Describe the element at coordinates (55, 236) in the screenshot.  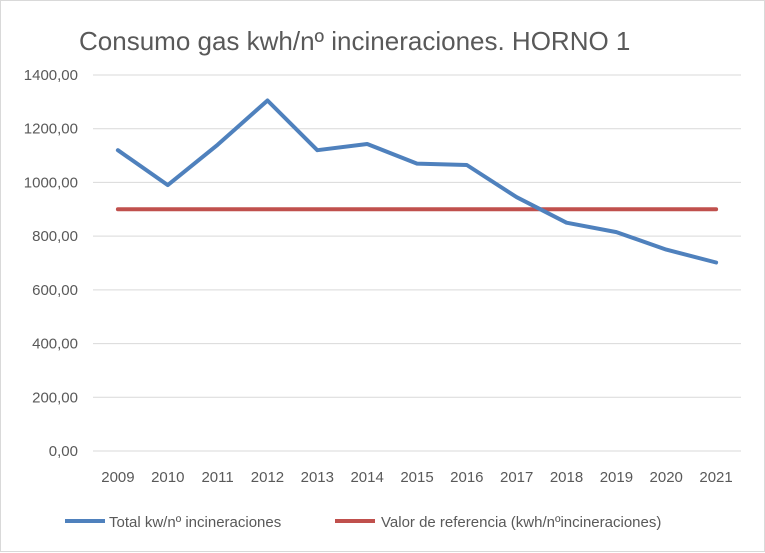
I see `y-tick-label: 800,00` at that location.